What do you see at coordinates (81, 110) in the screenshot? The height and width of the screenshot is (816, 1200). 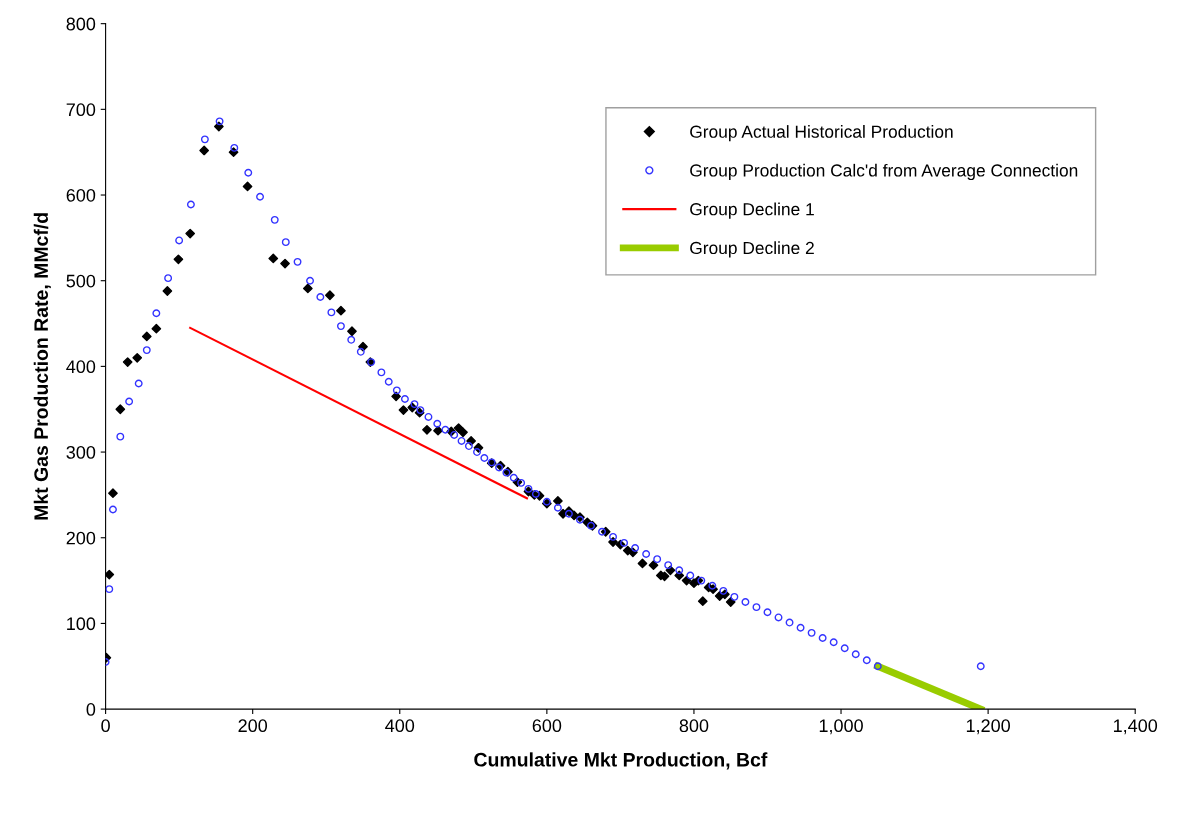 I see `y-tick-label: 700` at bounding box center [81, 110].